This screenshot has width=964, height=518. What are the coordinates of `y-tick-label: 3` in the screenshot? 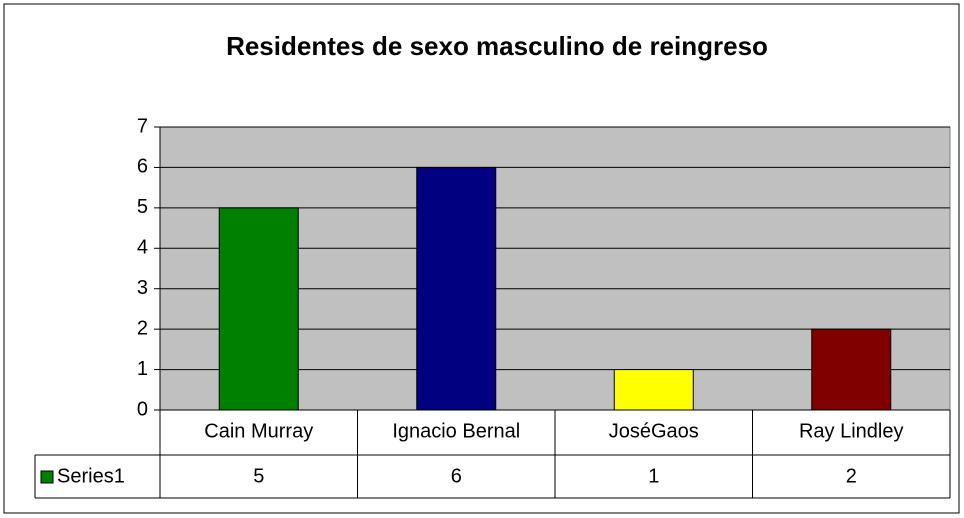 It's located at (142, 288).